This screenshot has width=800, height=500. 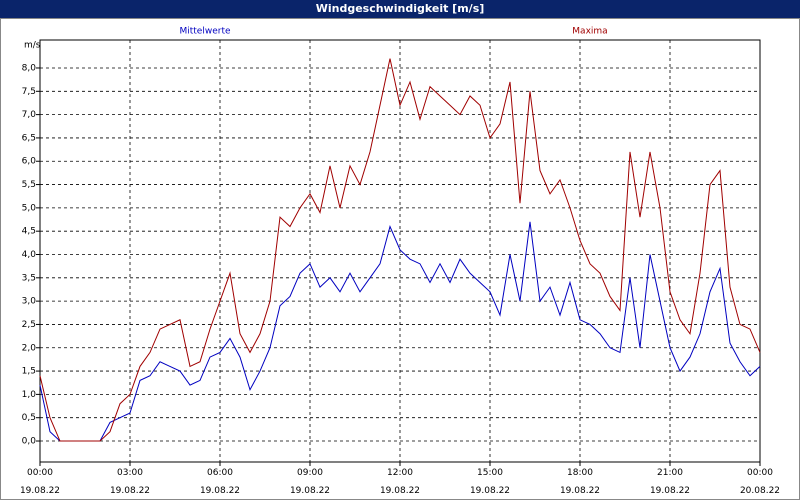 I want to click on y-tick-label: 6,5, so click(x=29, y=138).